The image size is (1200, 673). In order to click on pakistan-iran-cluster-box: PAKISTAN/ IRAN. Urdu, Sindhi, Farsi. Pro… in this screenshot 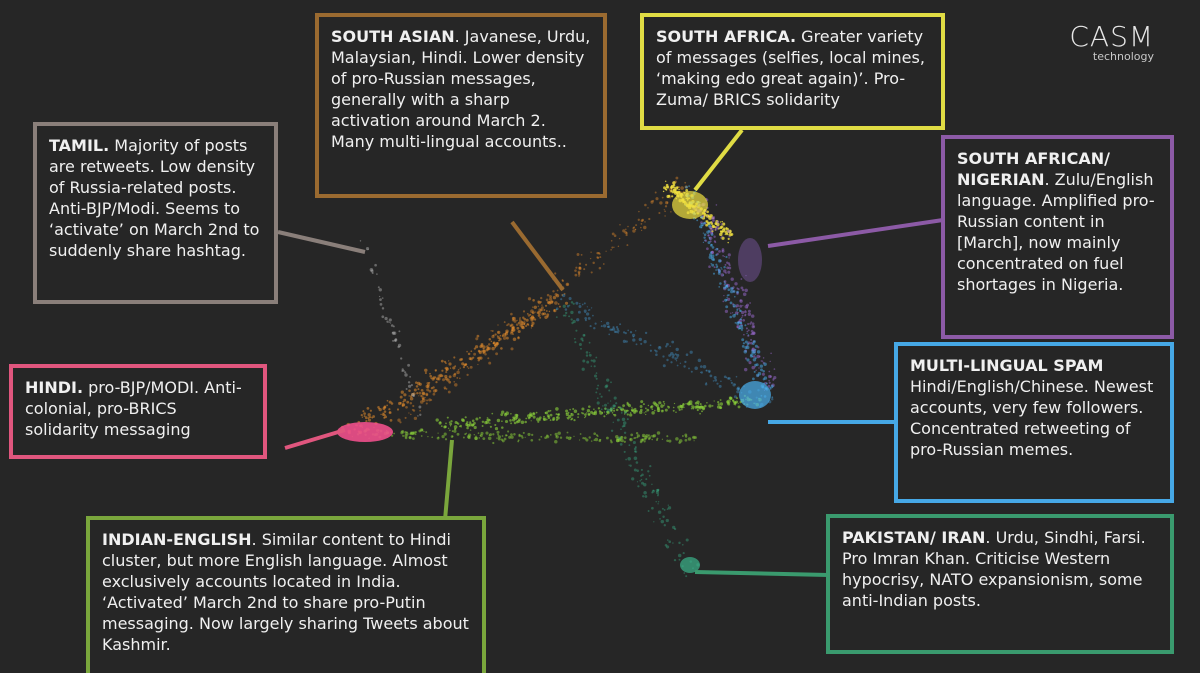, I will do `click(1000, 584)`.